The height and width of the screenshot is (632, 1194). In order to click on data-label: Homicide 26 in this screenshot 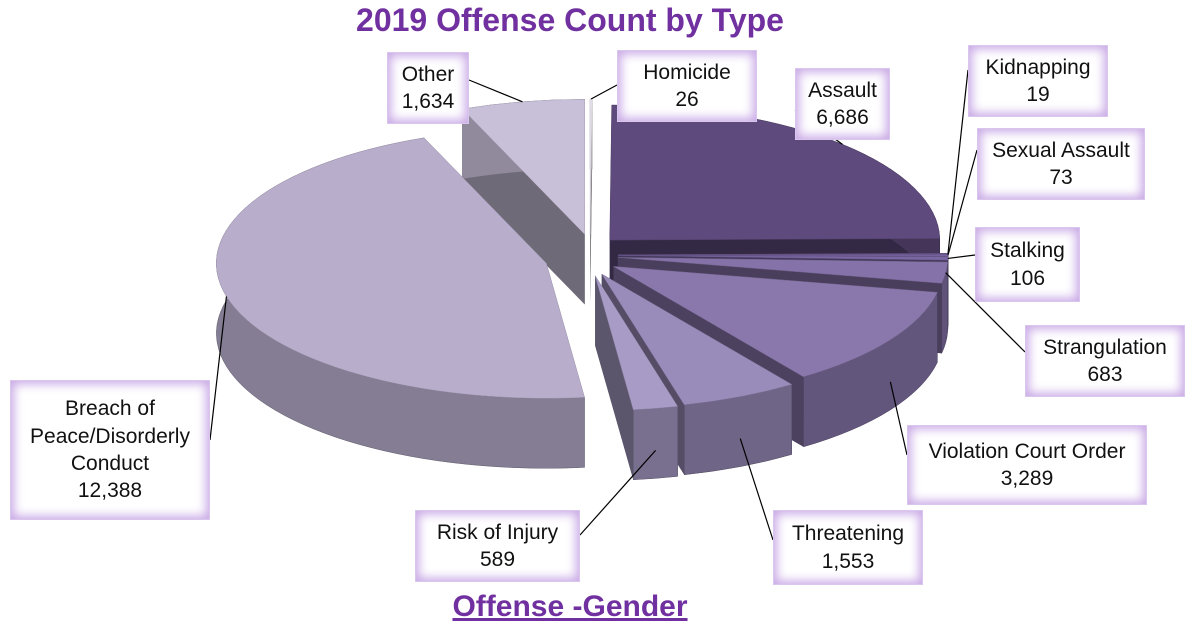, I will do `click(687, 86)`.